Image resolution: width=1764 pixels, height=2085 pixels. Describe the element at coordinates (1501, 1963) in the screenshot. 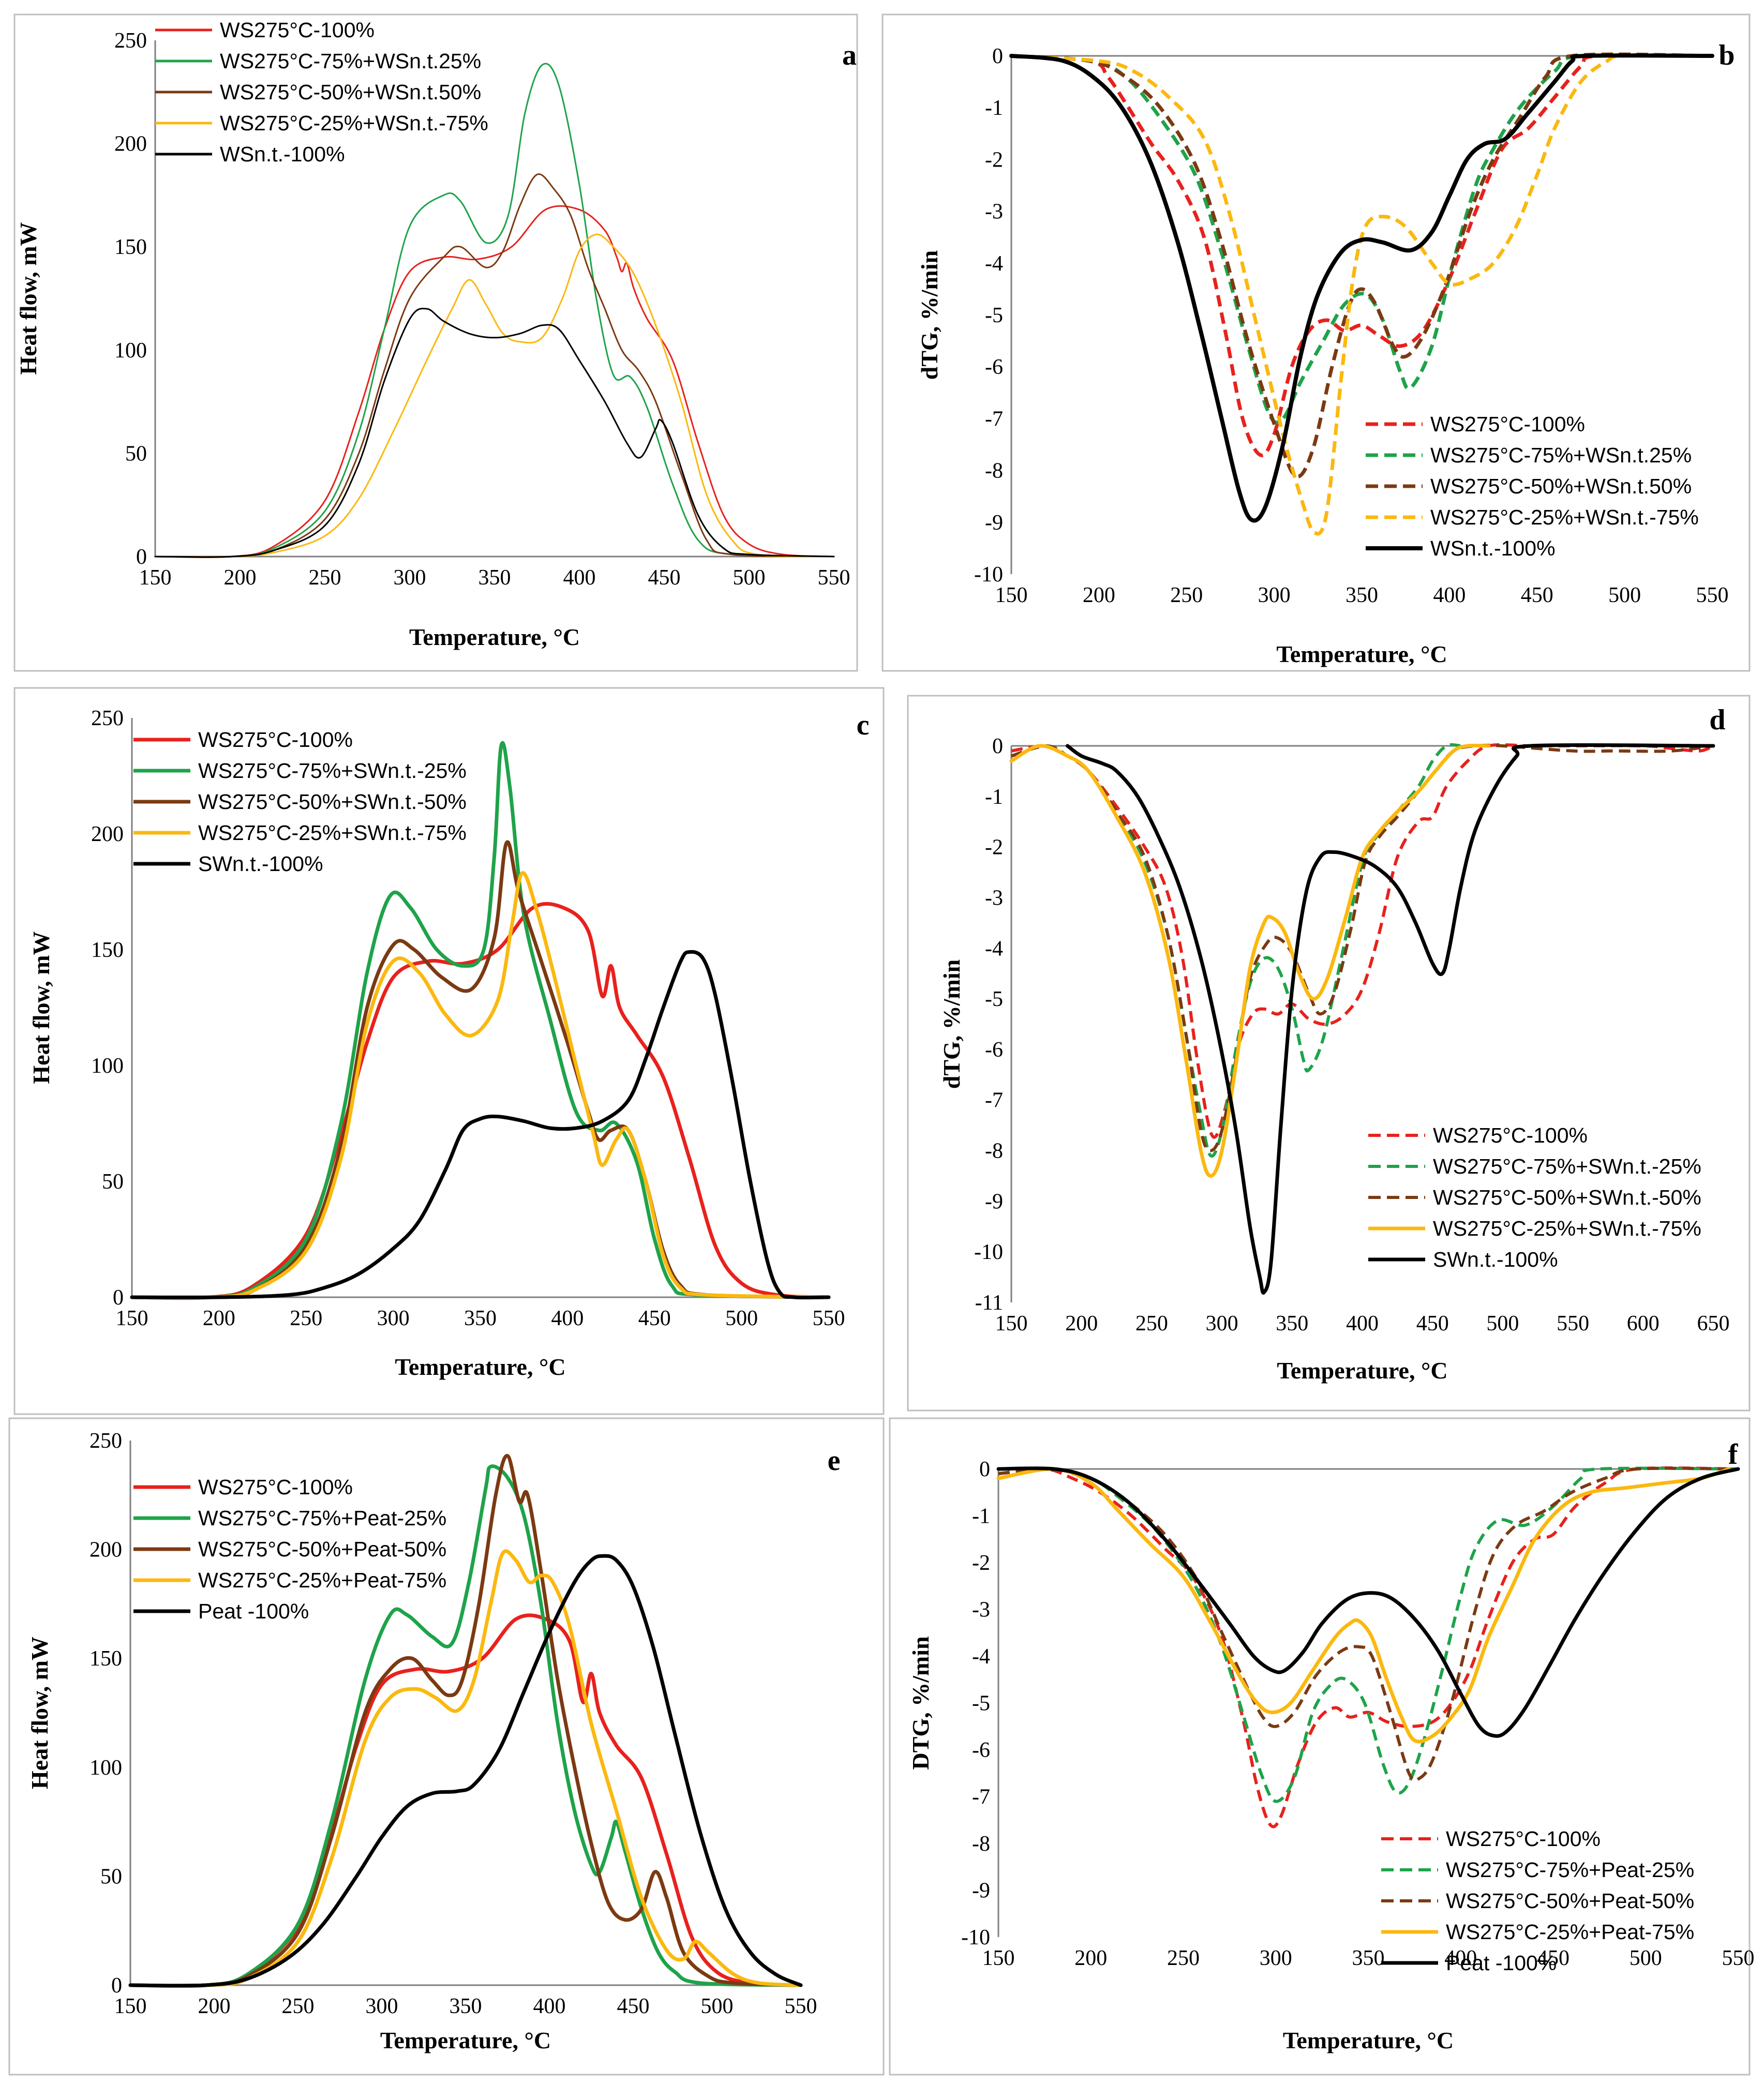

I see `legend-label: Peat -100%` at that location.